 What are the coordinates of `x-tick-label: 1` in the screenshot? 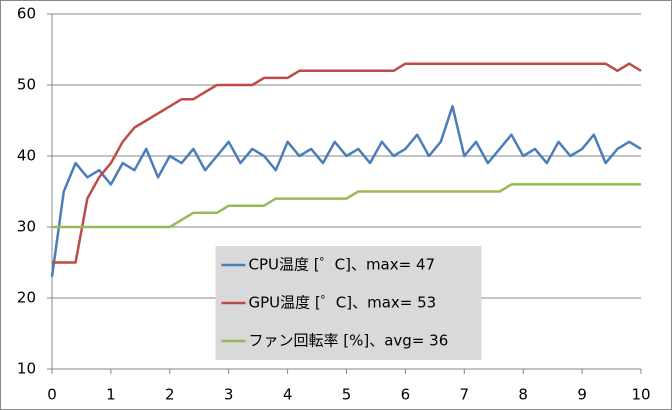 It's located at (111, 395).